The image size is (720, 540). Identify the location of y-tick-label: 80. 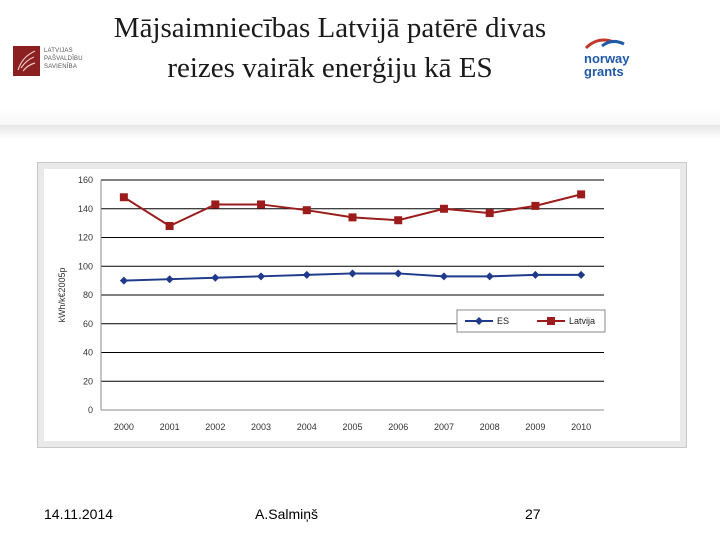
(88, 295).